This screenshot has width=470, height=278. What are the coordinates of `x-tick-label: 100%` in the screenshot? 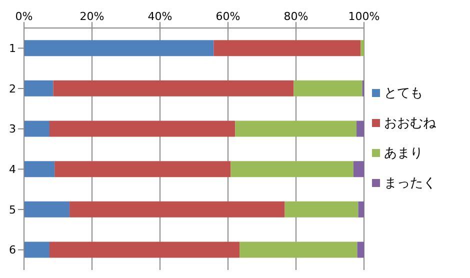 It's located at (364, 16).